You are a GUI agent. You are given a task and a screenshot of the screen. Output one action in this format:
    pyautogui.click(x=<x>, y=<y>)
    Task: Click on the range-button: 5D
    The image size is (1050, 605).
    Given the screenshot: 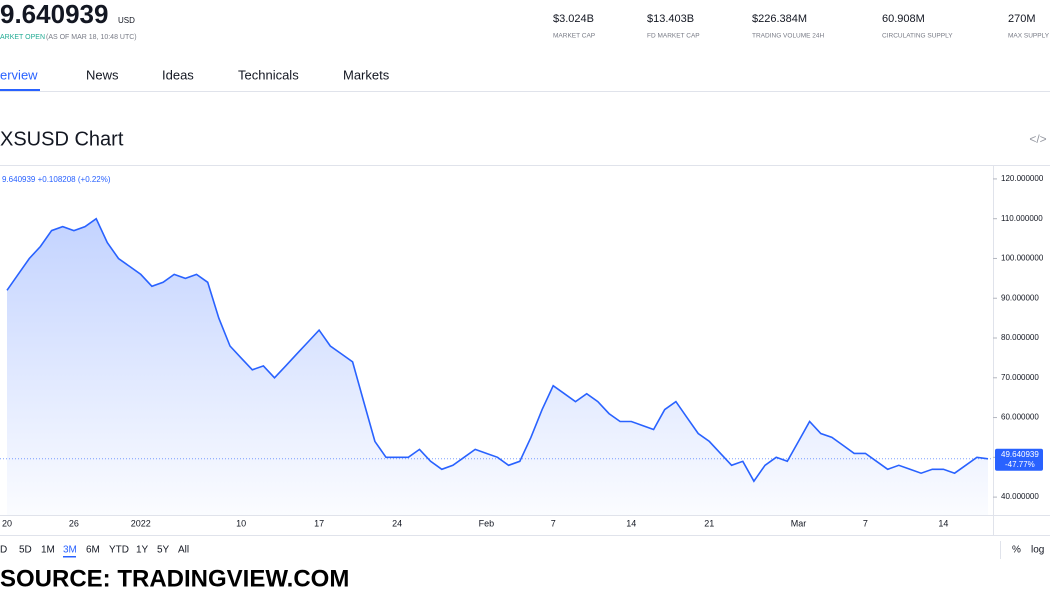 What is the action you would take?
    pyautogui.click(x=25, y=550)
    